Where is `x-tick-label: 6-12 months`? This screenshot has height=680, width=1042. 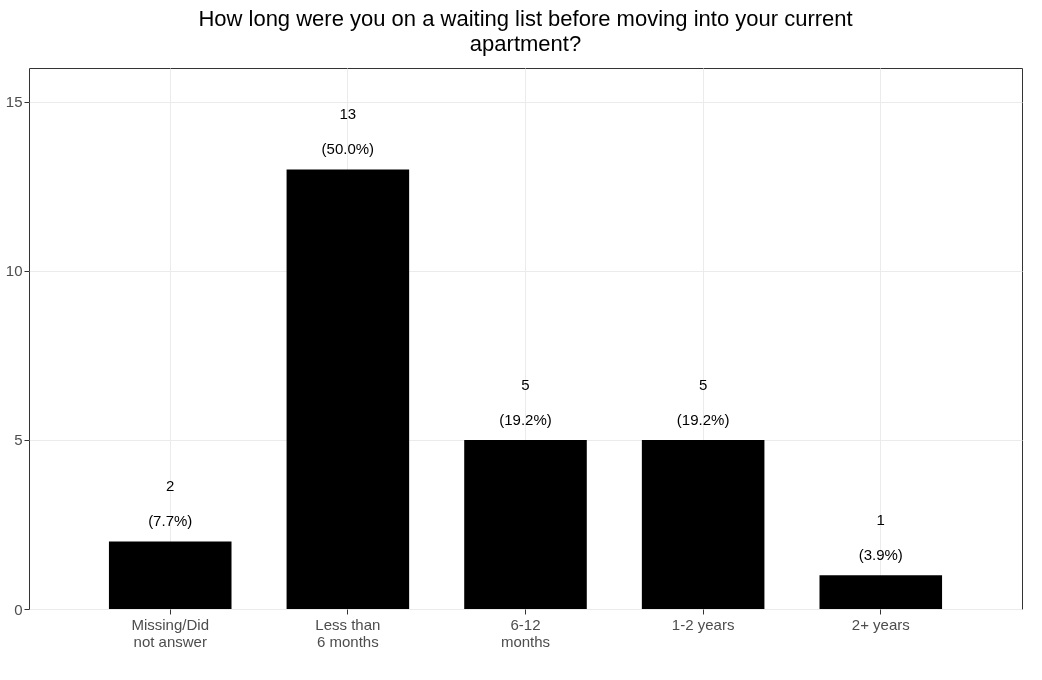 x-tick-label: 6-12 months is located at coordinates (525, 632).